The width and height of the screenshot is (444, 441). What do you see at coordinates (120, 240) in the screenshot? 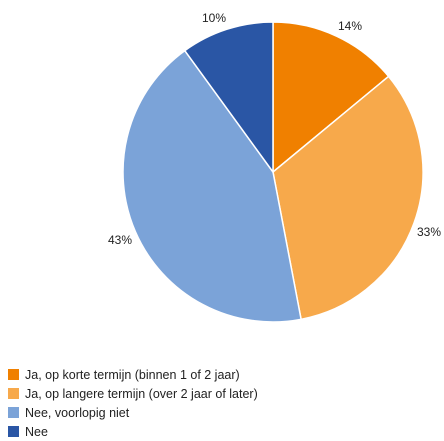
I see `slice-value-label: 43%` at bounding box center [120, 240].